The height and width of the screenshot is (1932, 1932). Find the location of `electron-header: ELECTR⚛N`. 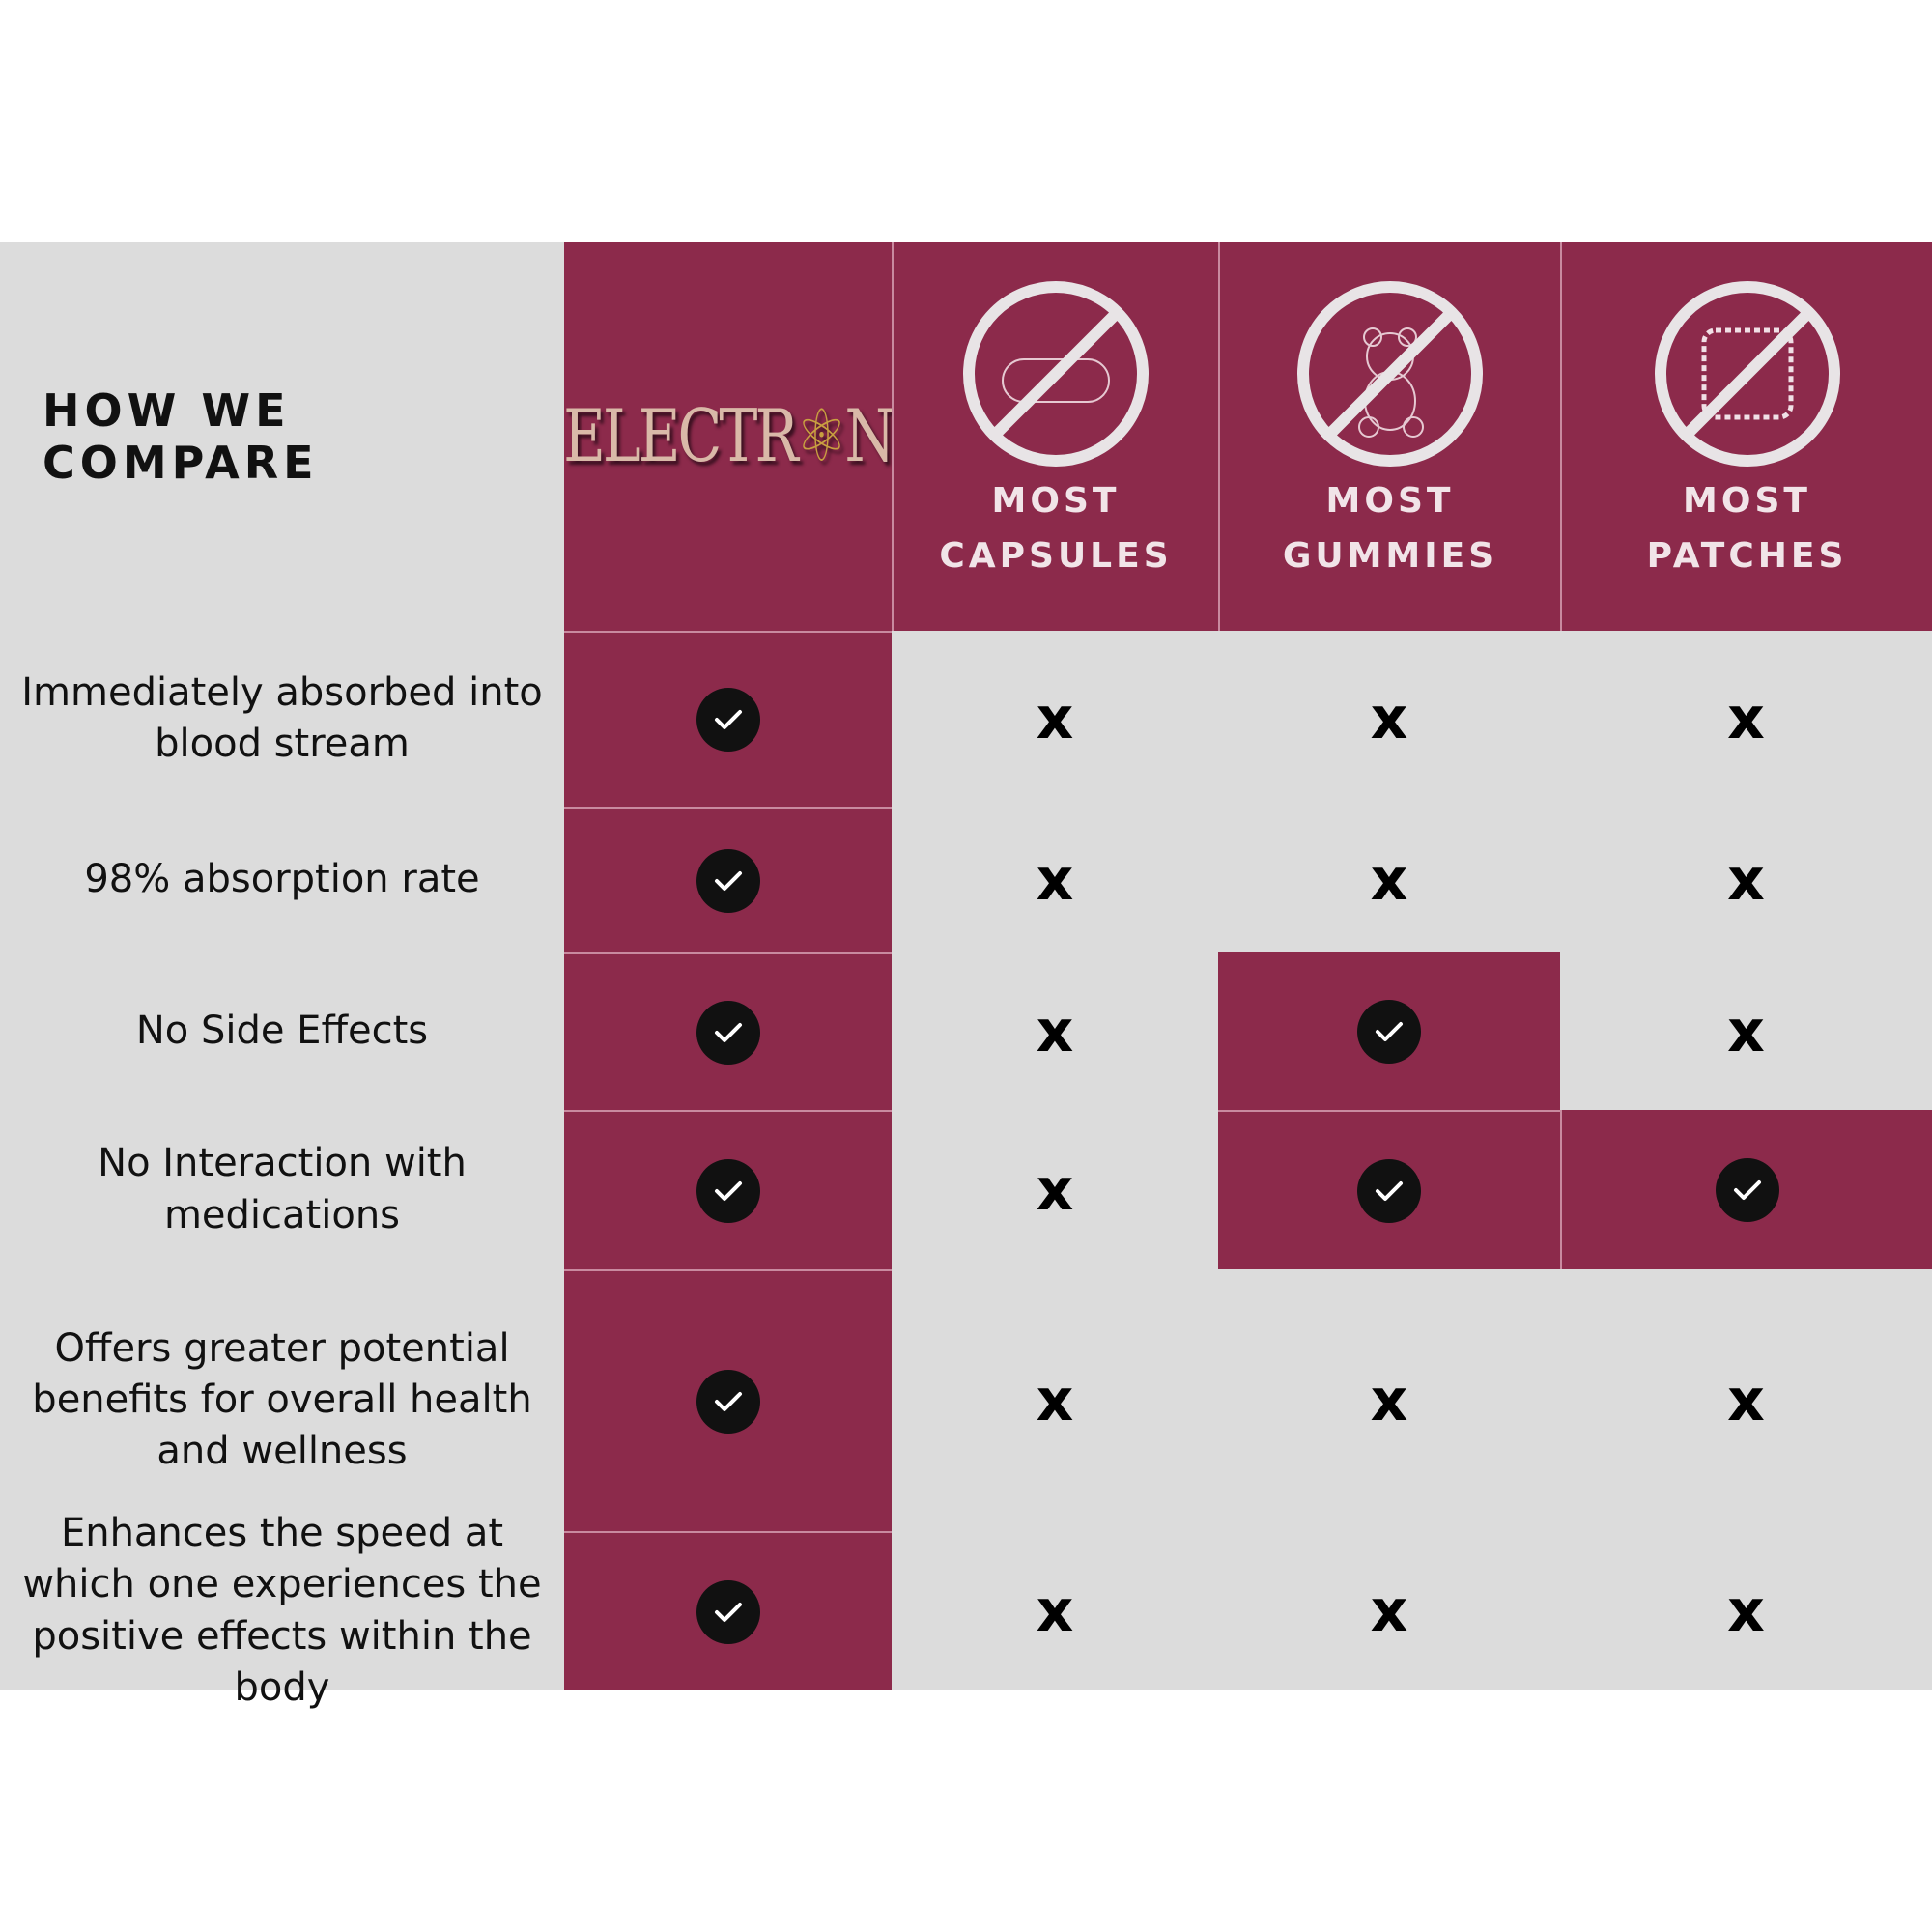

electron-header: ELECTR⚛N is located at coordinates (729, 436).